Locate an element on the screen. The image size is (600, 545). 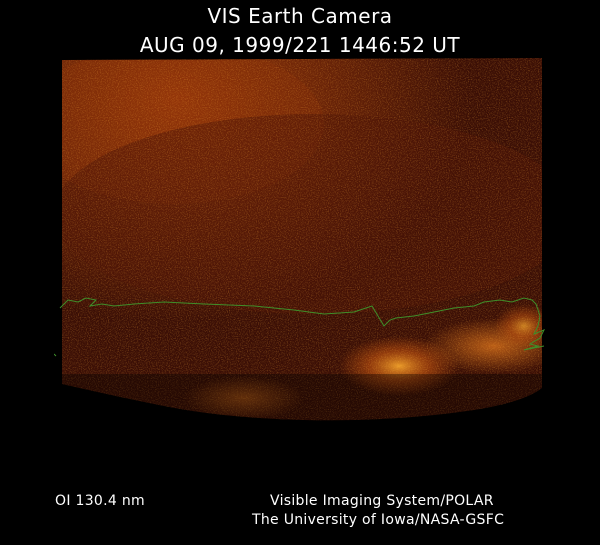
camera-title: VIS Earth Camera is located at coordinates (300, 16).